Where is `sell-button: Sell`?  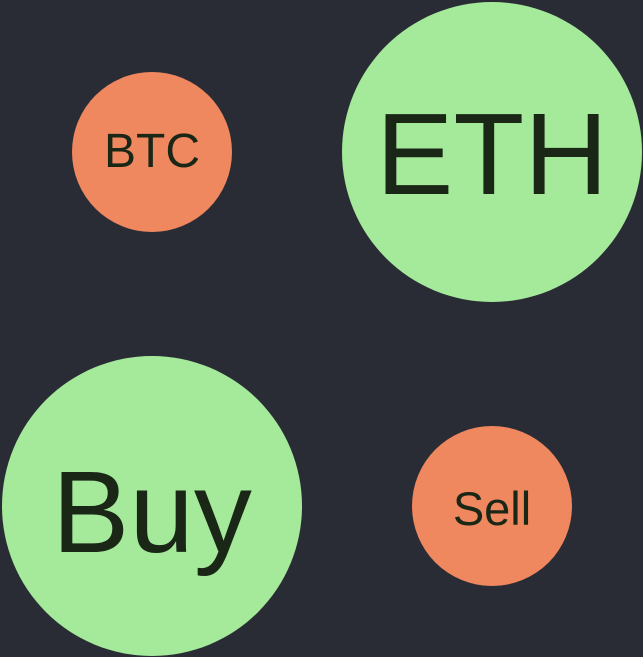 sell-button: Sell is located at coordinates (492, 506).